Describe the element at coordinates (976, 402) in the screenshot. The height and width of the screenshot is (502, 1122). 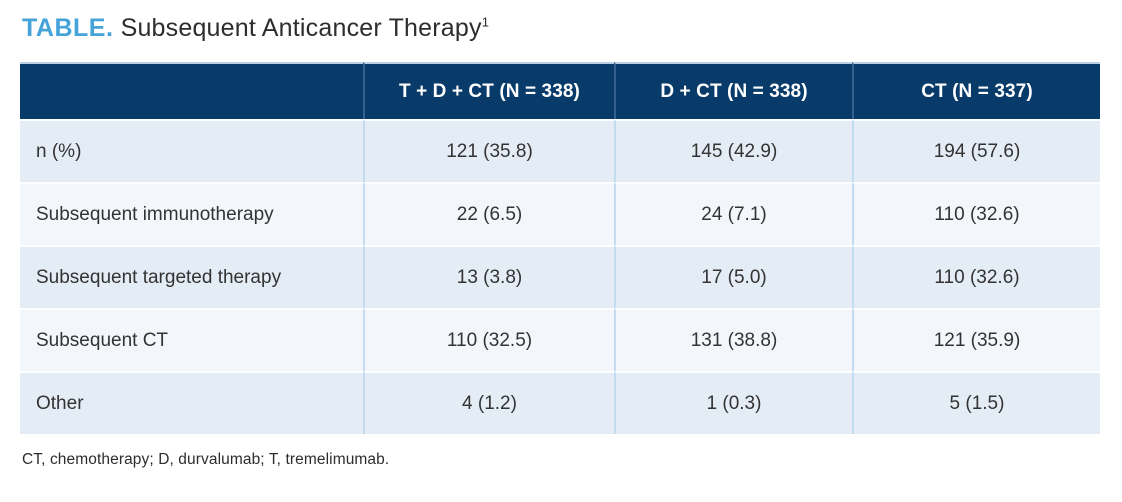
I see `table-cell: 5 (1.5)` at that location.